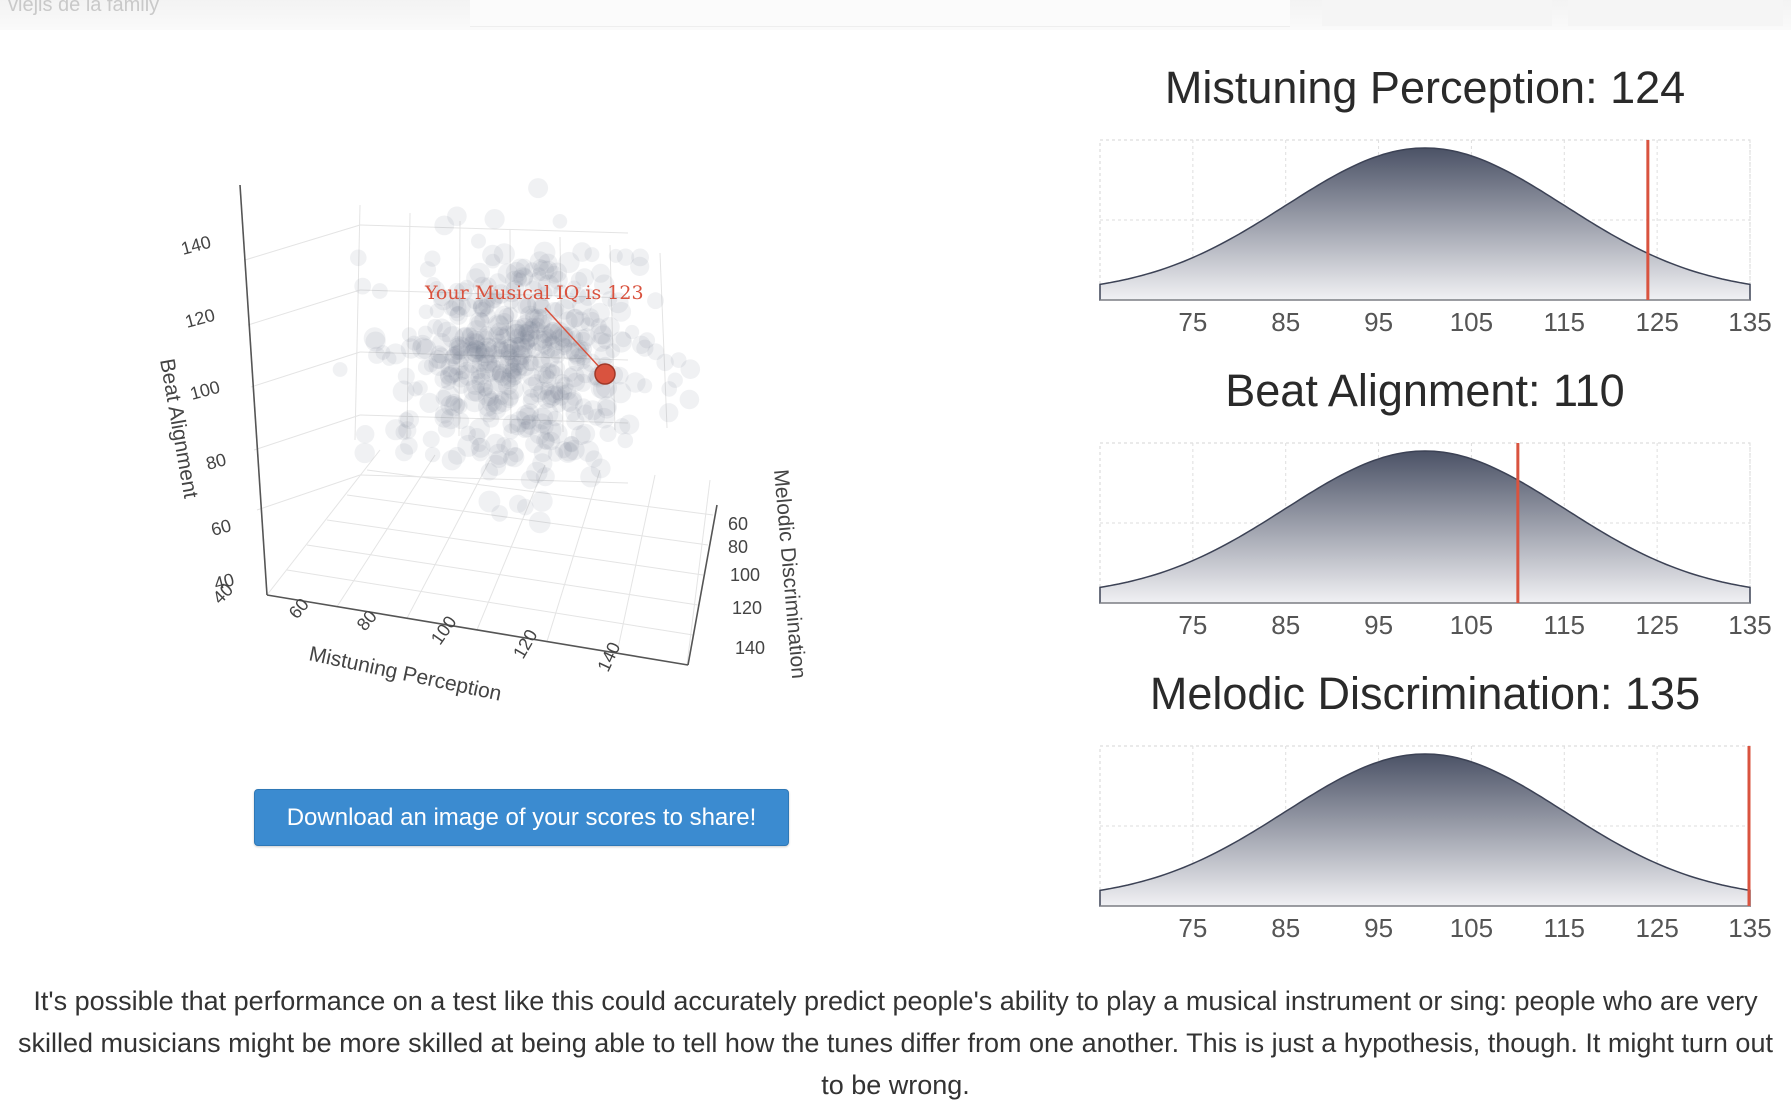 The image size is (1791, 1106). Describe the element at coordinates (216, 461) in the screenshot. I see `z-tick: 80` at that location.